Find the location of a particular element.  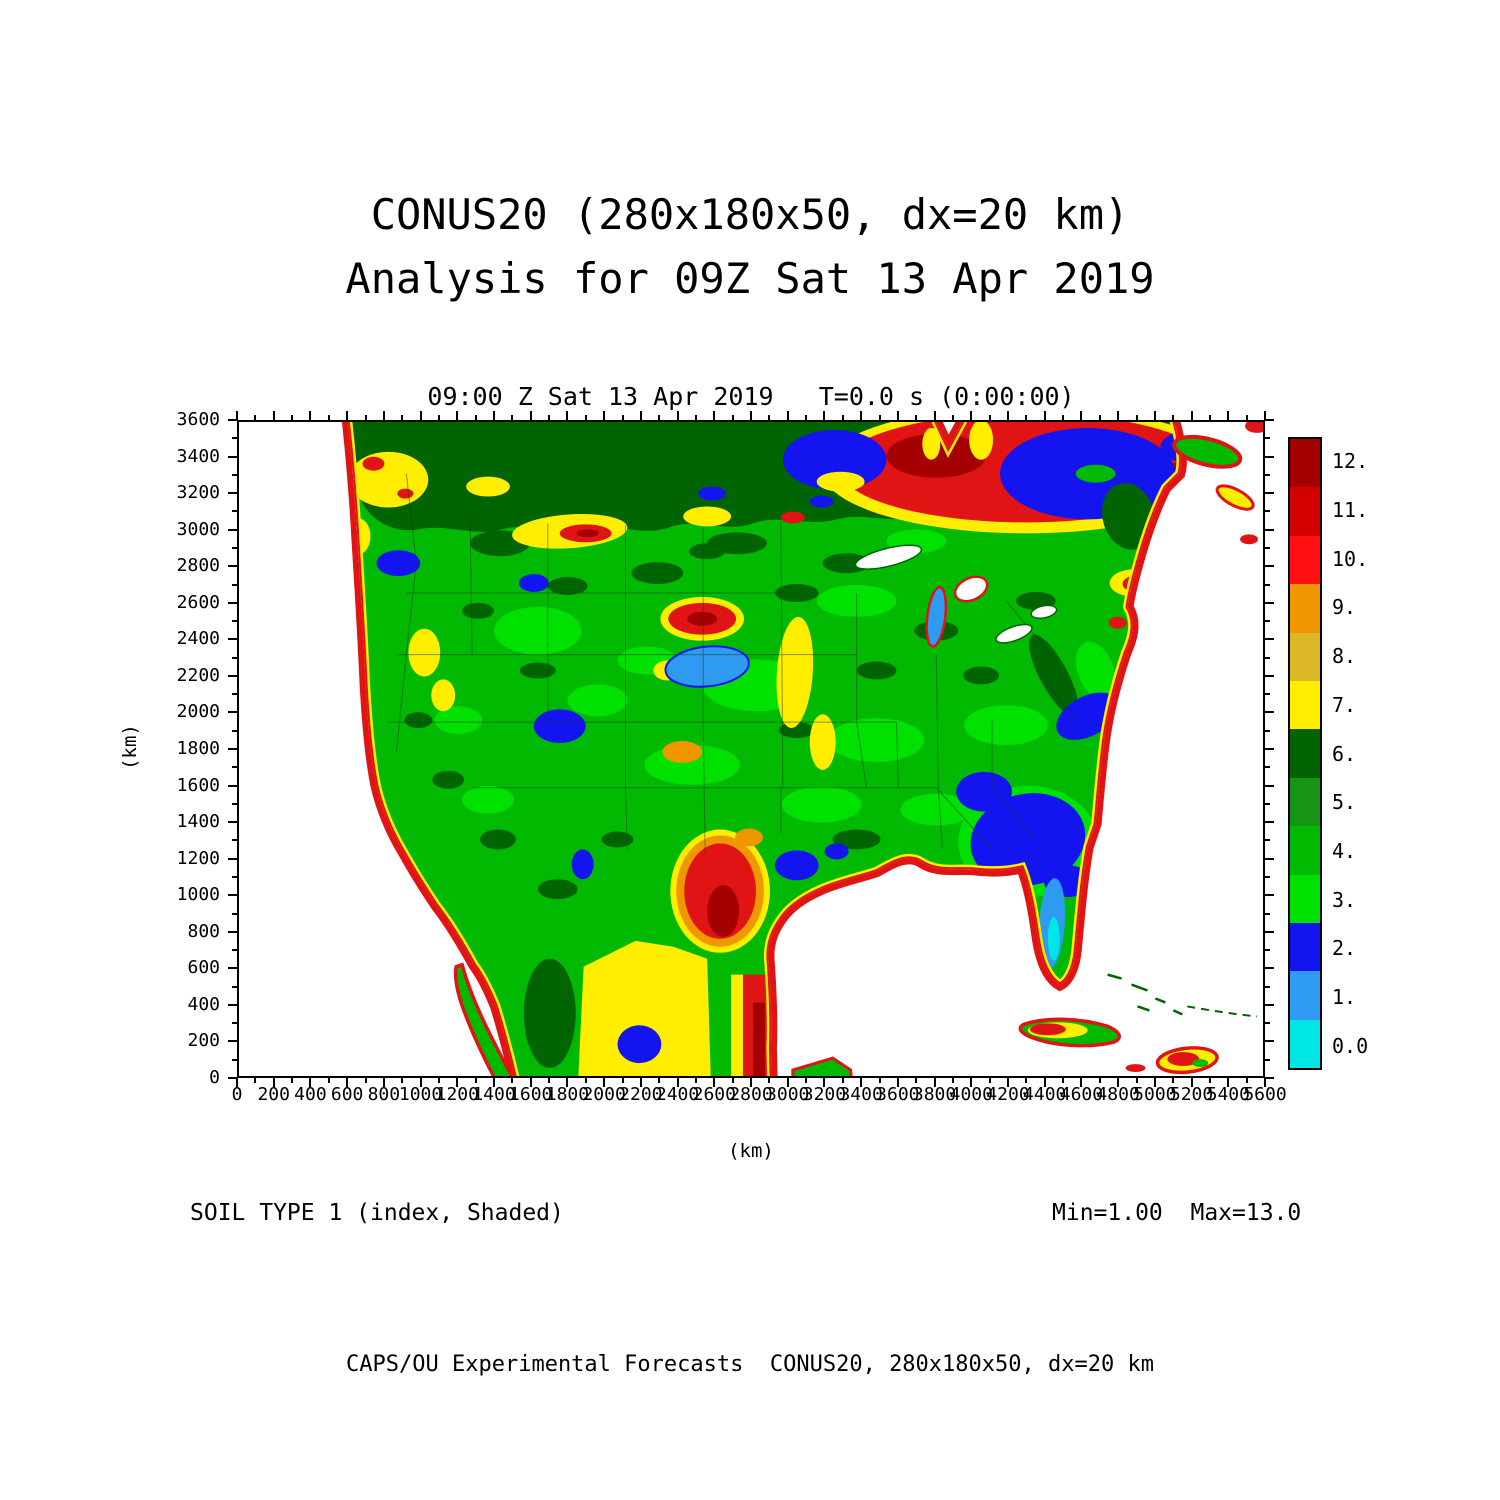

dashed-boundary is located at coordinates (1222, 1011).